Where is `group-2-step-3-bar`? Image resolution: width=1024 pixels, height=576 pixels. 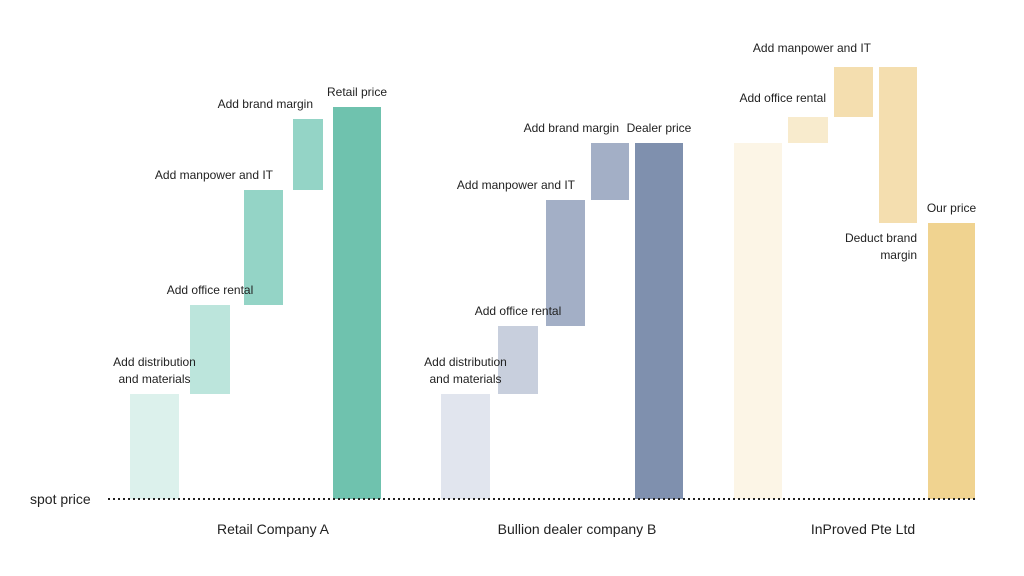 group-2-step-3-bar is located at coordinates (565, 263).